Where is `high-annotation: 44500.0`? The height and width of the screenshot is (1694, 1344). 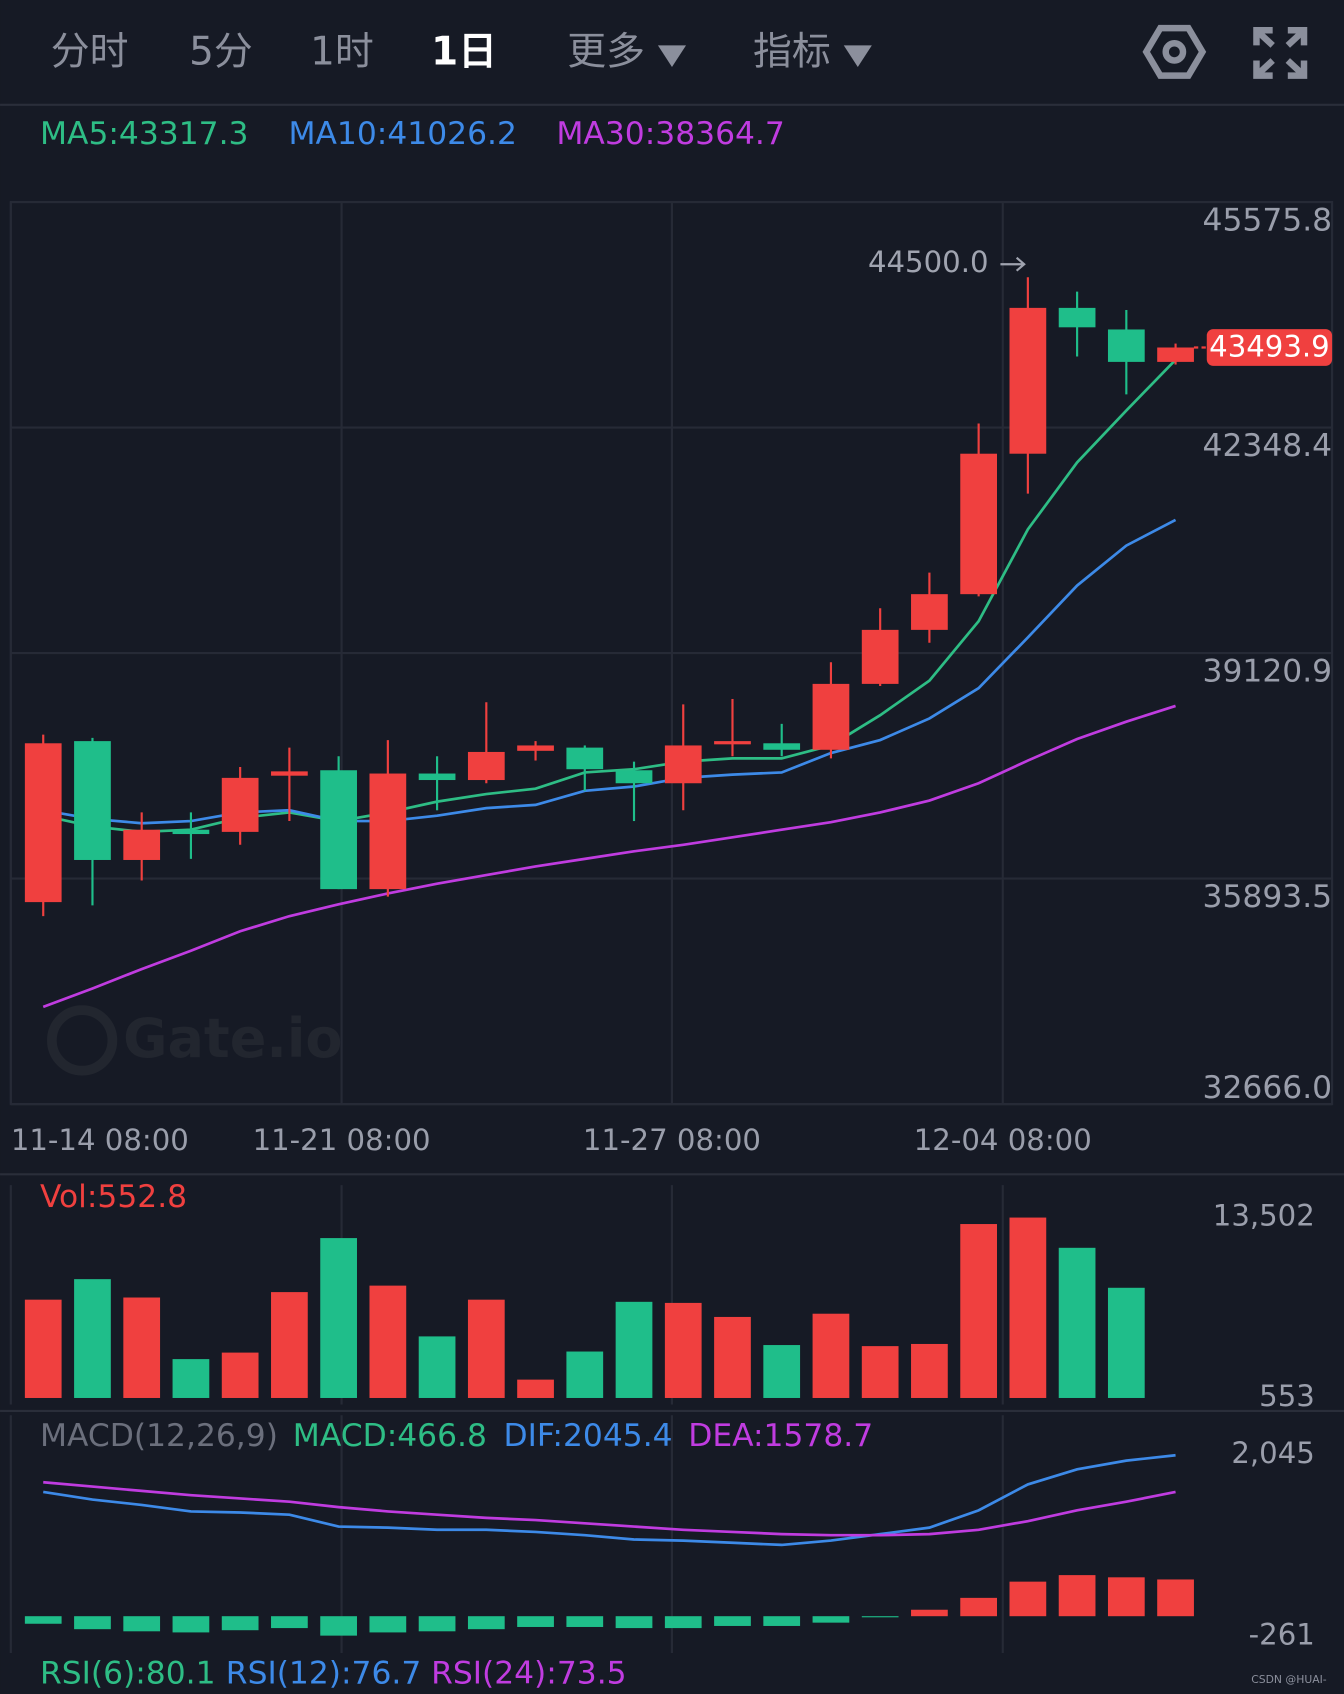
high-annotation: 44500.0 is located at coordinates (928, 262).